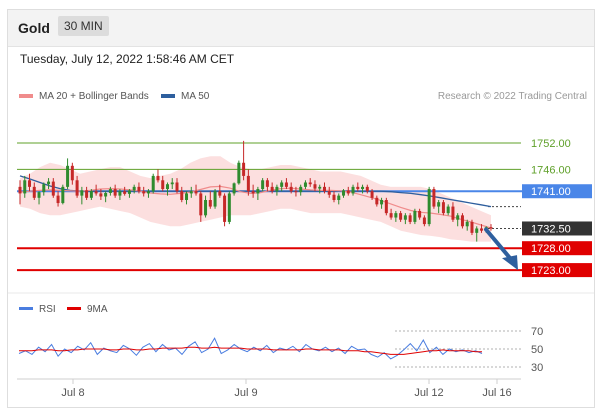 The height and width of the screenshot is (413, 601). Describe the element at coordinates (195, 96) in the screenshot. I see `ma50-legend-label: MA 50` at that location.